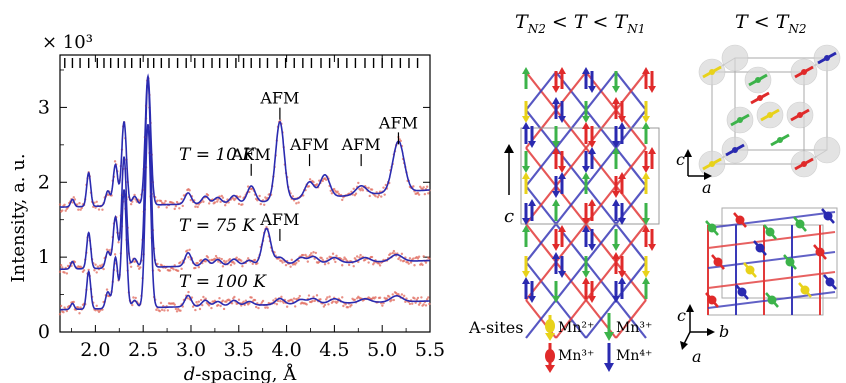  Describe the element at coordinates (44, 332) in the screenshot. I see `y-tick-label: 0` at that location.